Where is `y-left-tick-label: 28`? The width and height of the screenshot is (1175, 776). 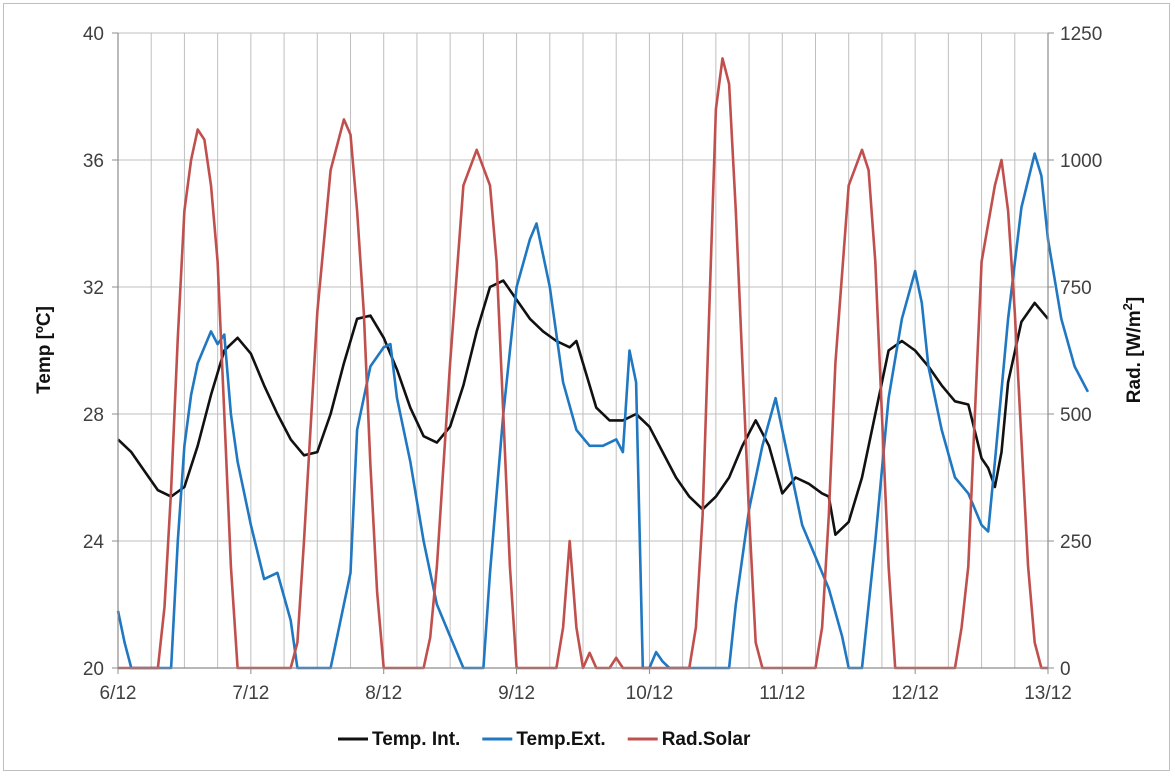 y-left-tick-label: 28 is located at coordinates (93, 415).